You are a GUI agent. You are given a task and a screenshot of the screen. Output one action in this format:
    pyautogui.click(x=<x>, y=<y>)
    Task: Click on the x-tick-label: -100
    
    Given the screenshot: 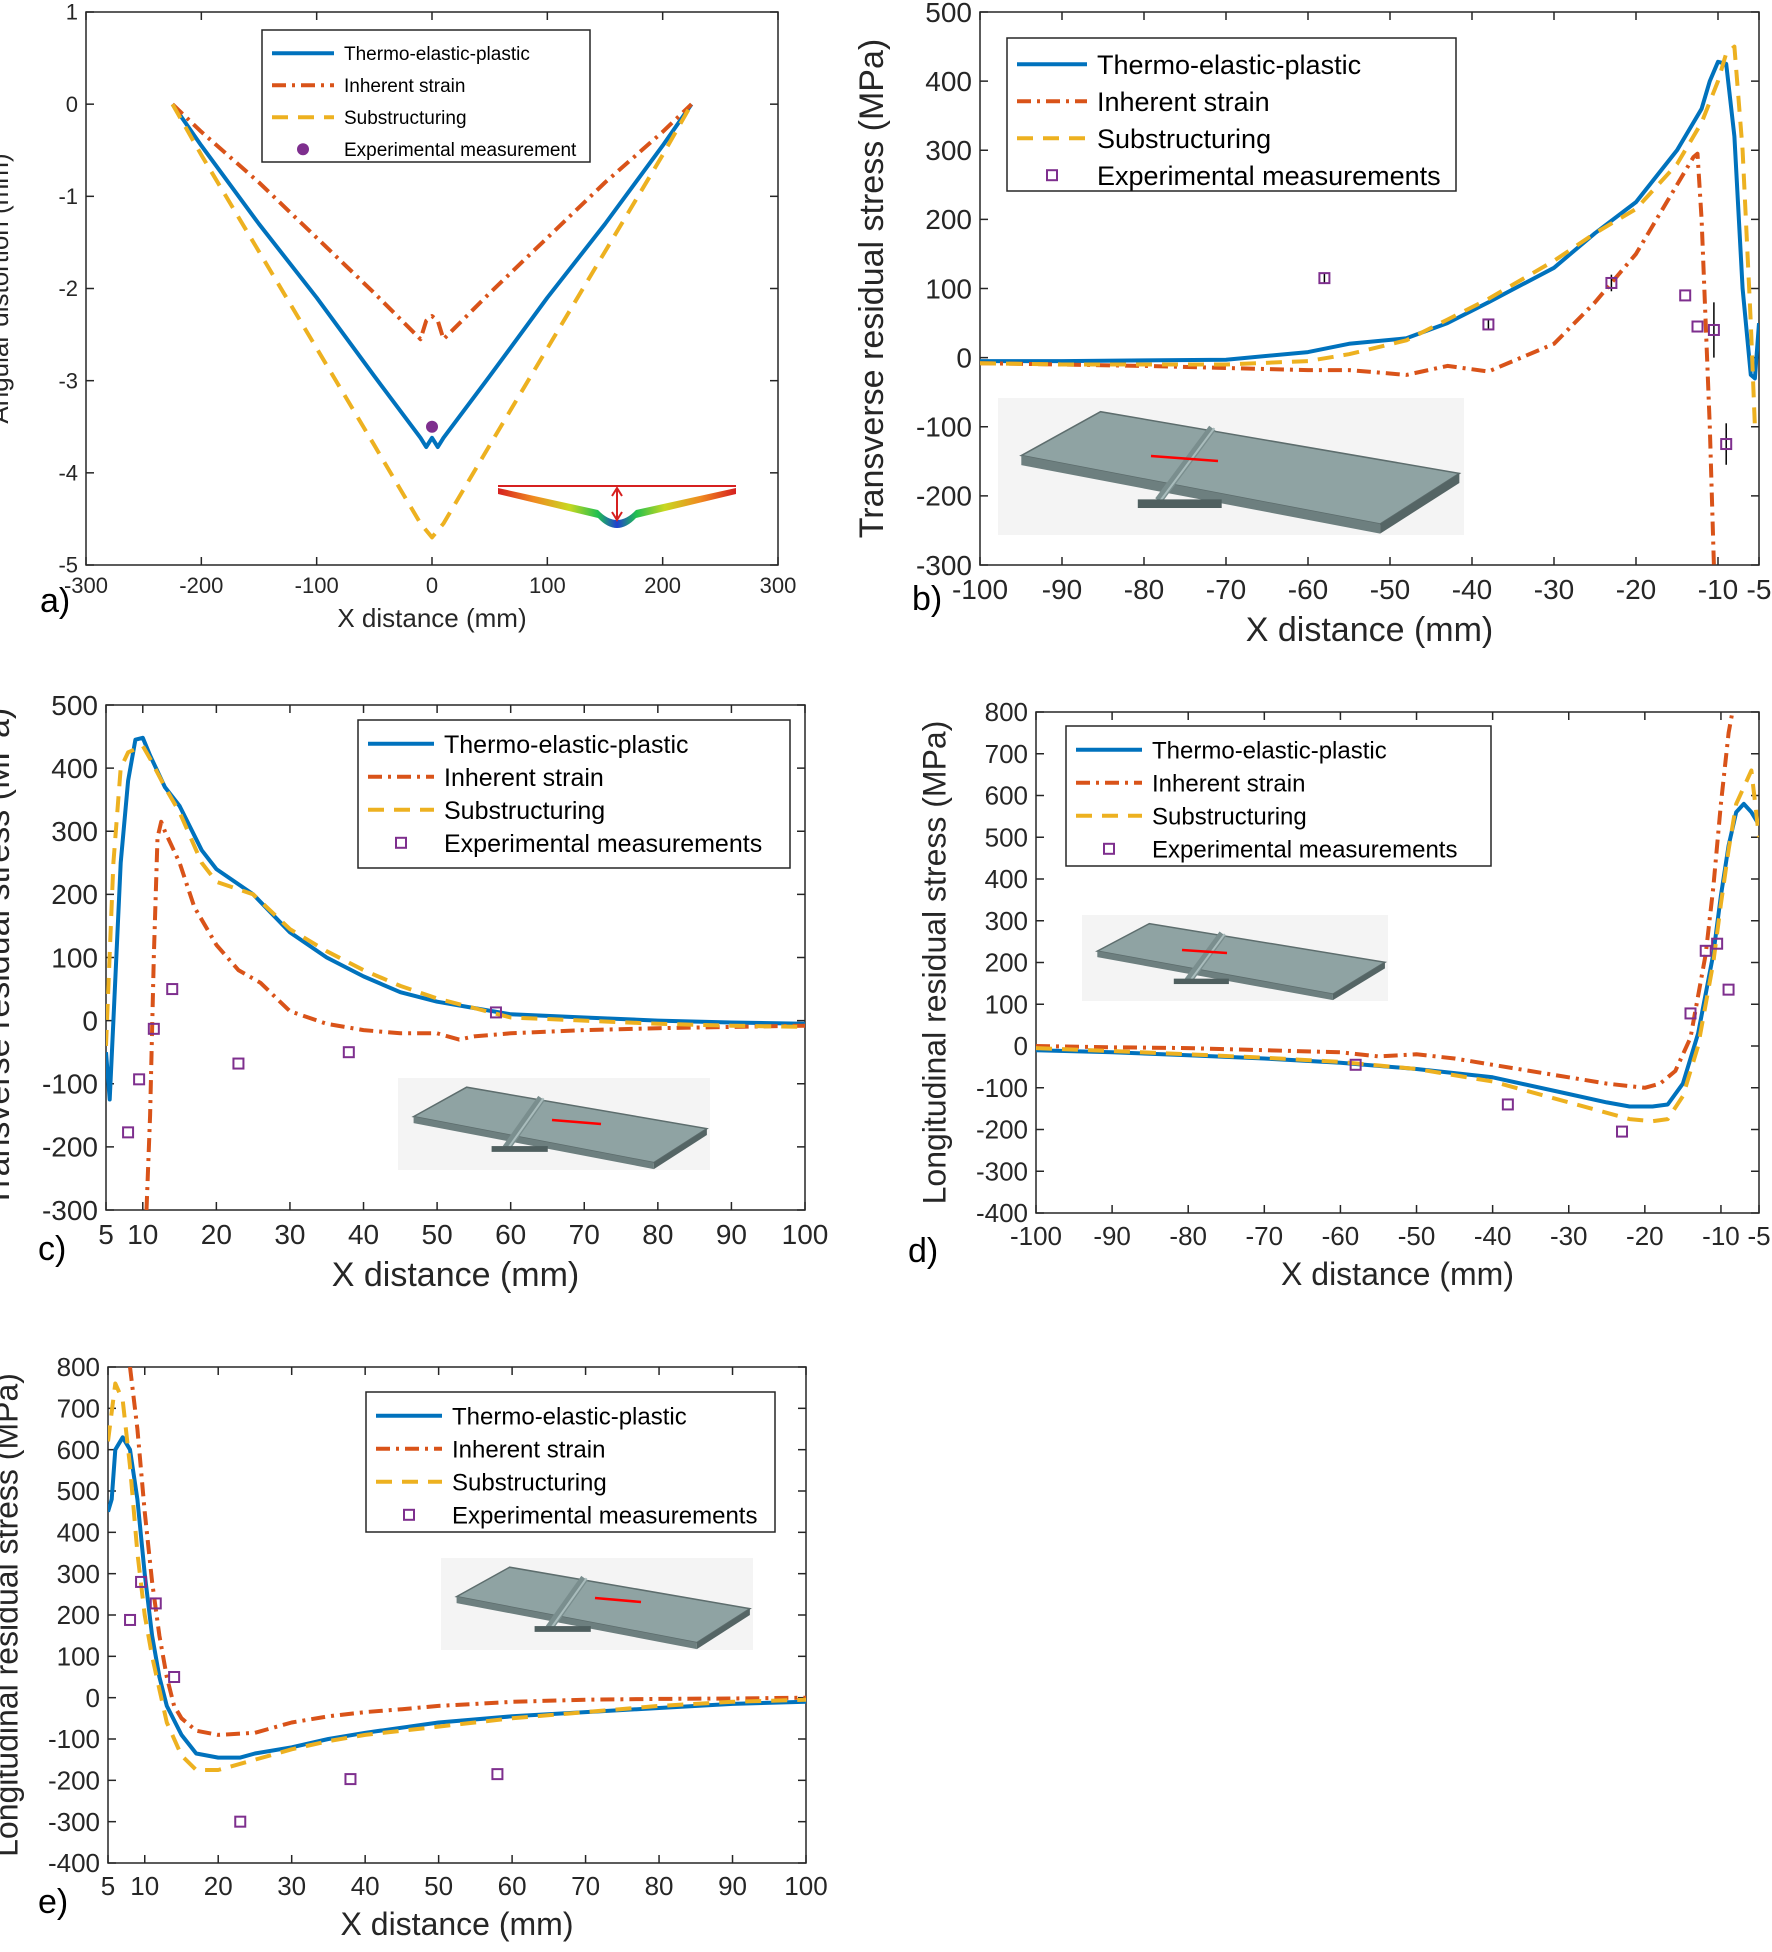 What is the action you would take?
    pyautogui.click(x=317, y=585)
    